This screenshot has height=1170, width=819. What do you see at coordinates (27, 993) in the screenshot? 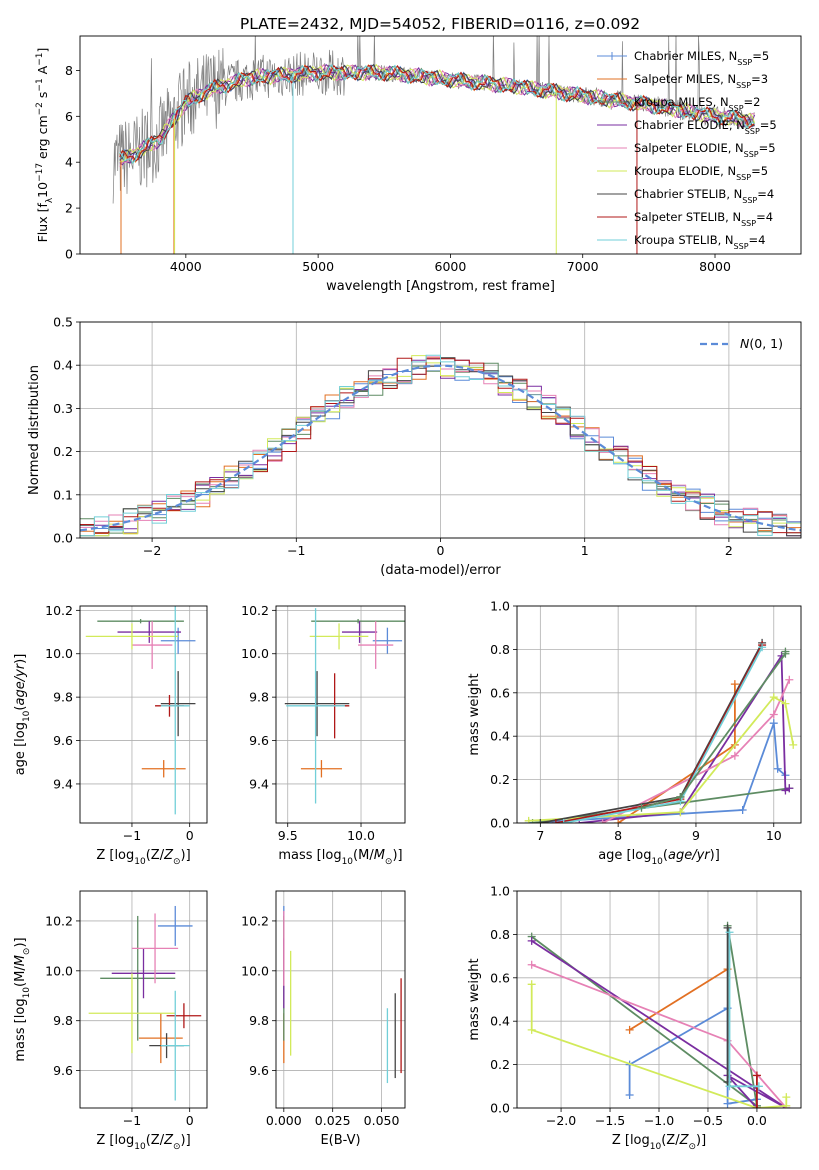
I see `y-axis-label-part: 10` at bounding box center [27, 993].